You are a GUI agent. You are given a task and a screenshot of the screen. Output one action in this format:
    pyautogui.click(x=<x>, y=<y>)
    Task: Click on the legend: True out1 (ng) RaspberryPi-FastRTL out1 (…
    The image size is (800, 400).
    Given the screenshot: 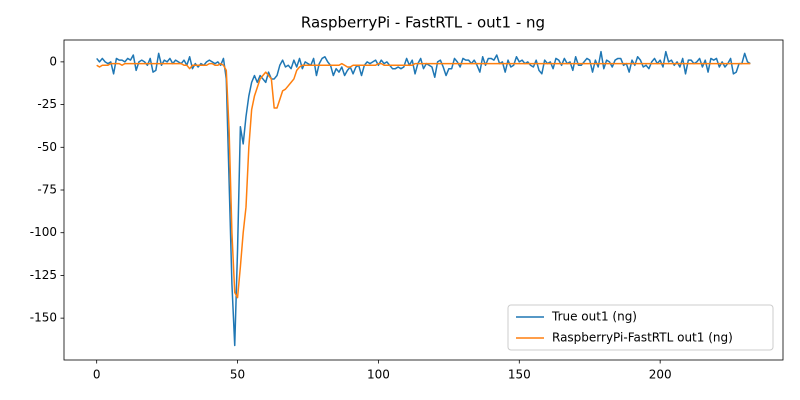 What is the action you would take?
    pyautogui.click(x=640, y=327)
    